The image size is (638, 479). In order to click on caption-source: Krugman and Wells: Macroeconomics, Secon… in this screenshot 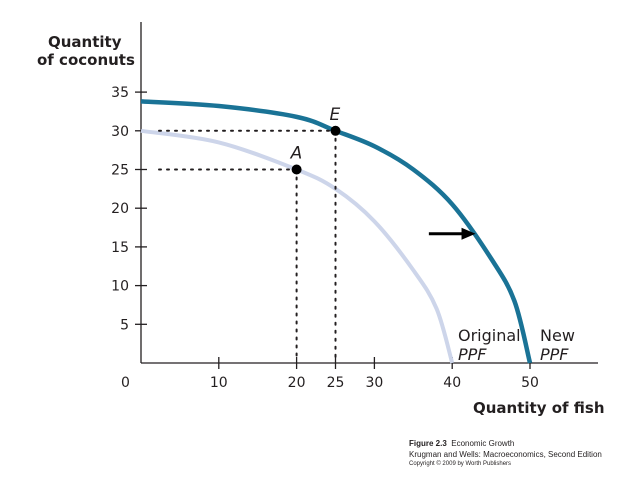, I will do `click(505, 454)`.